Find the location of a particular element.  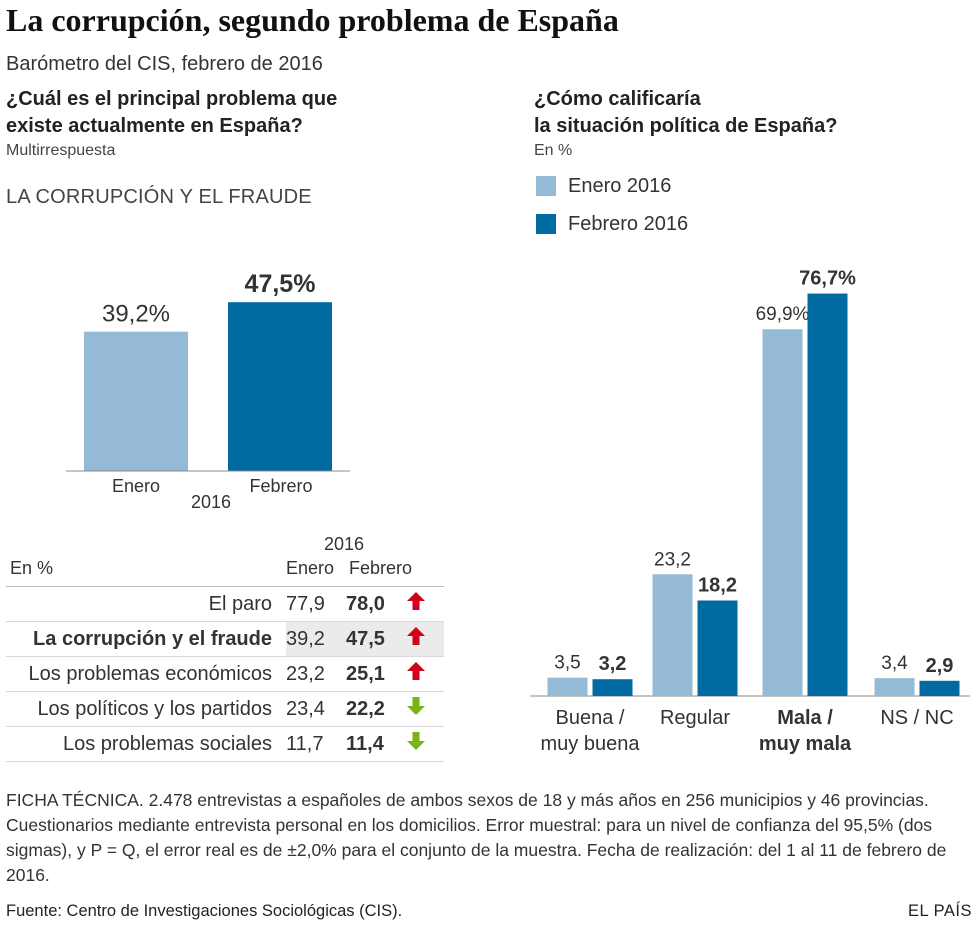

row-value-enero: 11,7 is located at coordinates (305, 743).